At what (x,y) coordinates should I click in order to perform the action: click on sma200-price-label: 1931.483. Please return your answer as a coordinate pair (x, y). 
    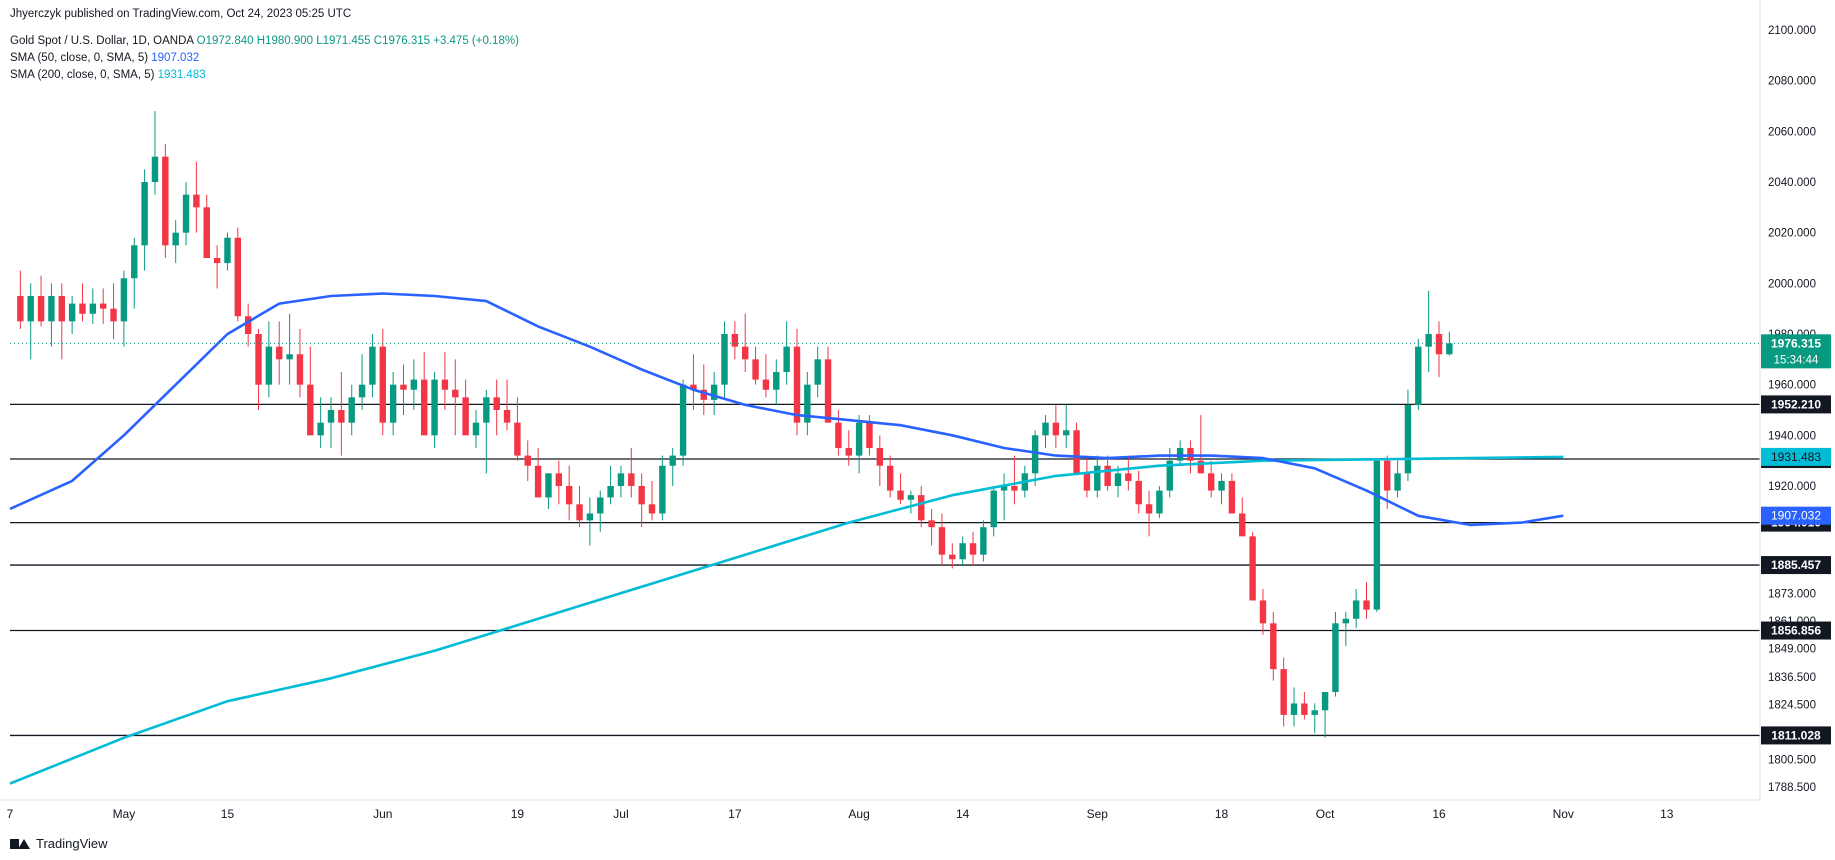
    Looking at the image, I should click on (1796, 457).